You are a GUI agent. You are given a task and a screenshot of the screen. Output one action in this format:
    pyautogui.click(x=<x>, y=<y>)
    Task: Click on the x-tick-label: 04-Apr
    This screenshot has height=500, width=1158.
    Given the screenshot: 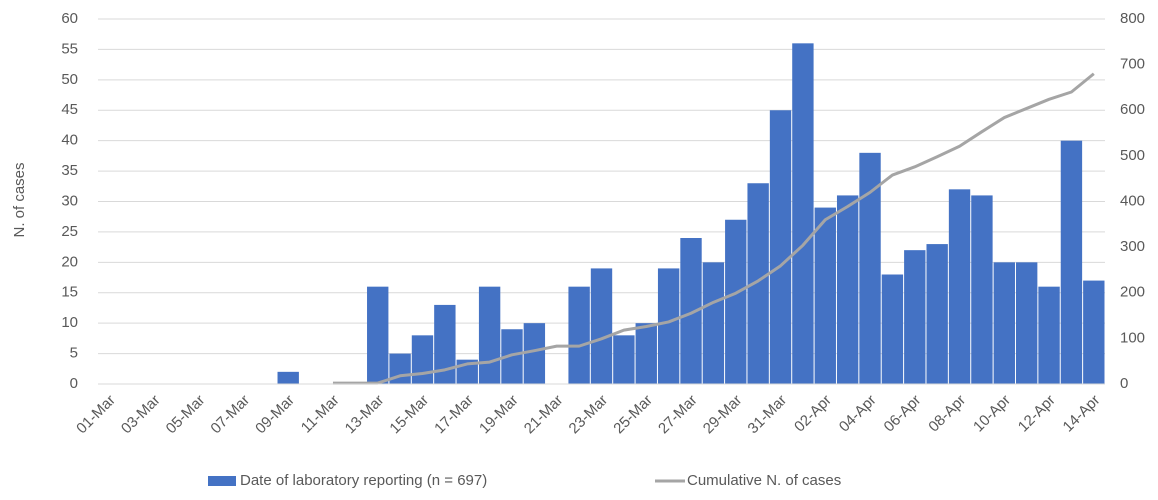 What is the action you would take?
    pyautogui.click(x=858, y=414)
    